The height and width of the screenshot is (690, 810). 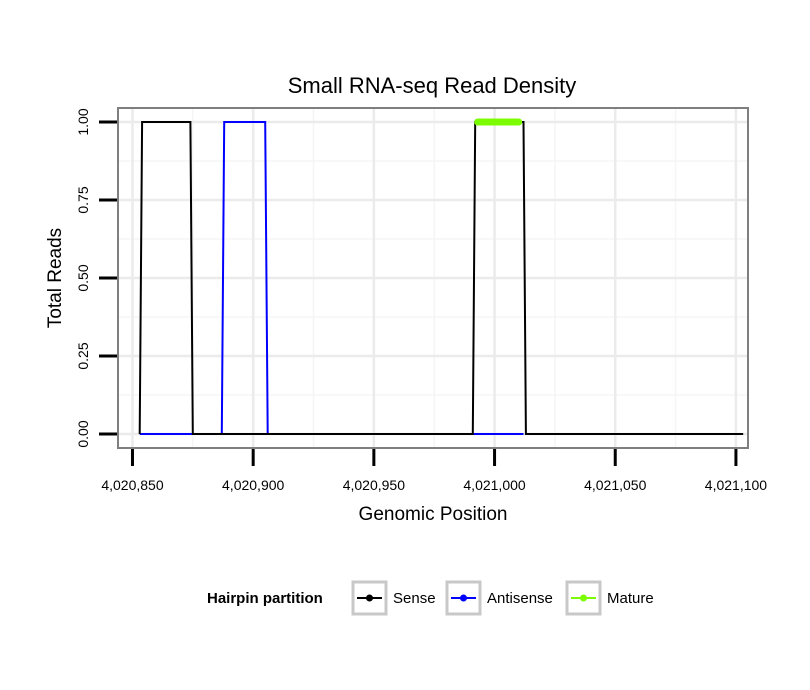 What do you see at coordinates (432, 85) in the screenshot?
I see `chart-title: Small RNA-seq Read Density` at bounding box center [432, 85].